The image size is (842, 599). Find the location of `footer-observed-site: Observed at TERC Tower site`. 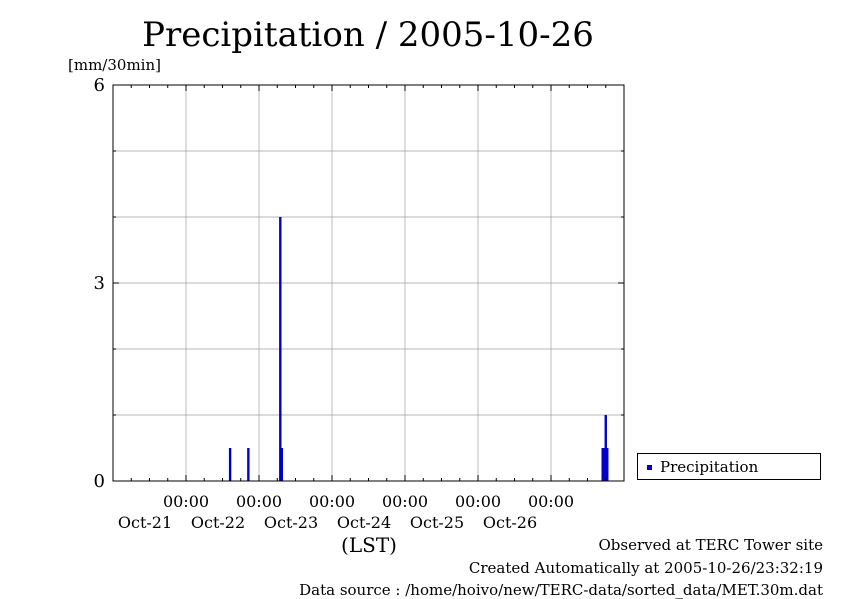

footer-observed-site: Observed at TERC Tower site is located at coordinates (710, 545).